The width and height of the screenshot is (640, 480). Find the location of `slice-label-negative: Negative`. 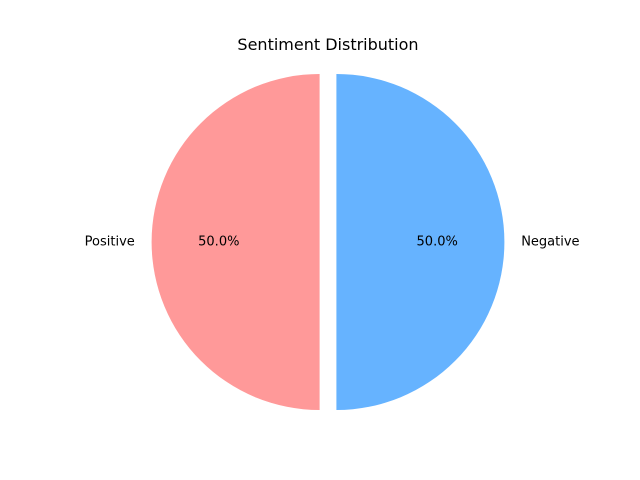

slice-label-negative: Negative is located at coordinates (550, 242).